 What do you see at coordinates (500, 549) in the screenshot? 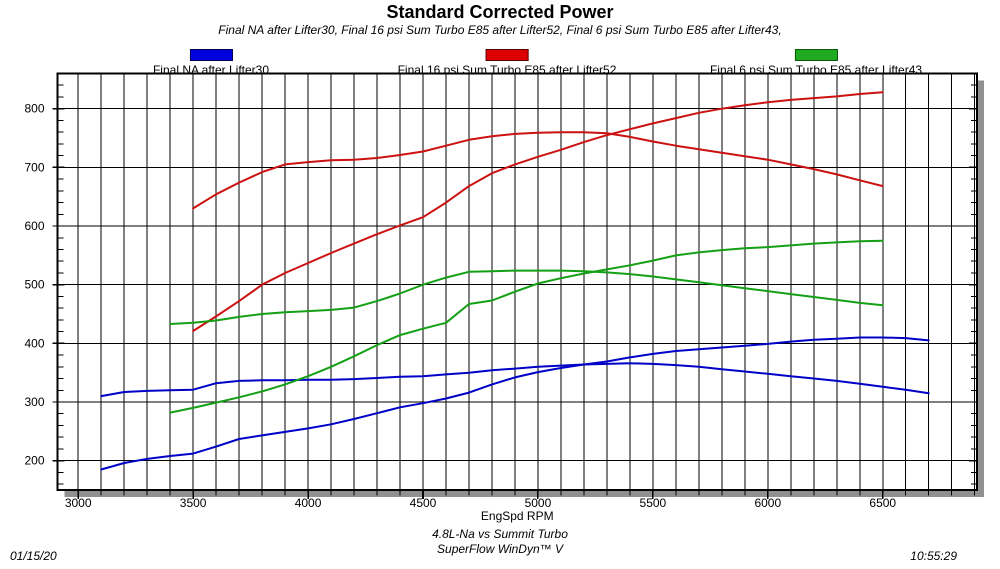
I see `software-version-note: SuperFlow WinDyn™ V` at bounding box center [500, 549].